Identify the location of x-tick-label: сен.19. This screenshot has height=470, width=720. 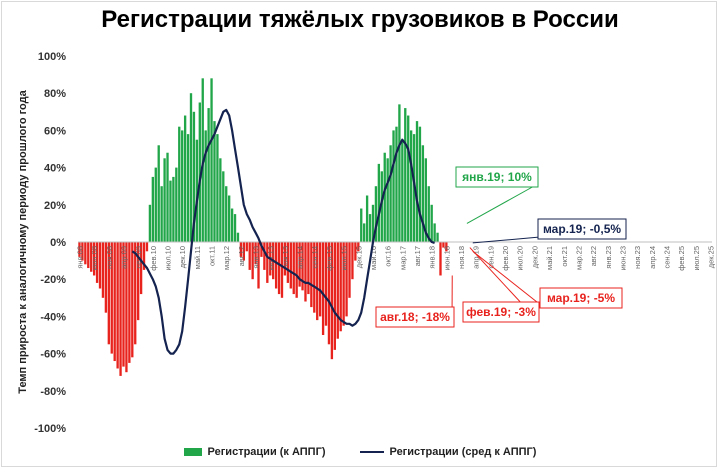
(490, 257).